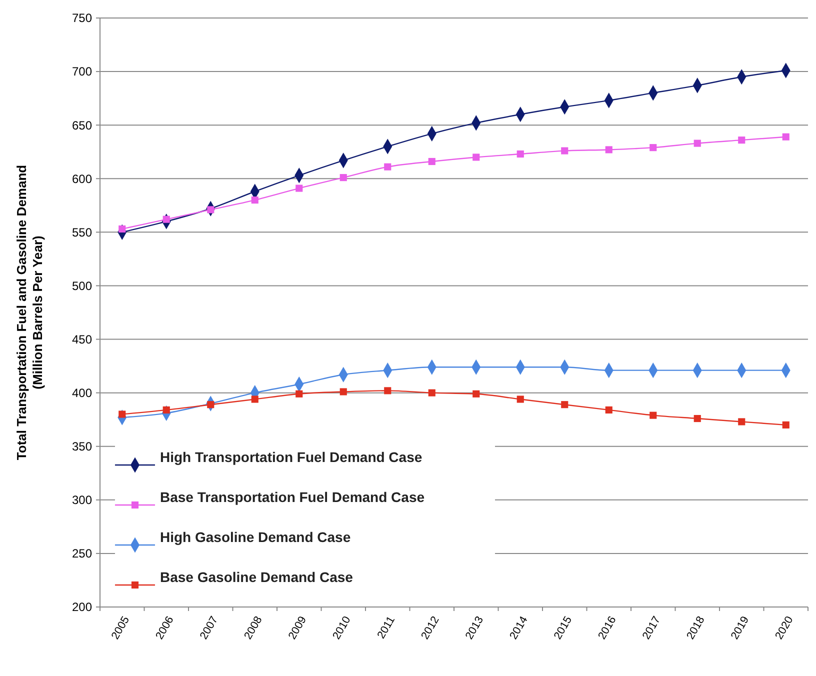 The image size is (816, 676). I want to click on legend-label: Base Gasoline Demand Case, so click(257, 576).